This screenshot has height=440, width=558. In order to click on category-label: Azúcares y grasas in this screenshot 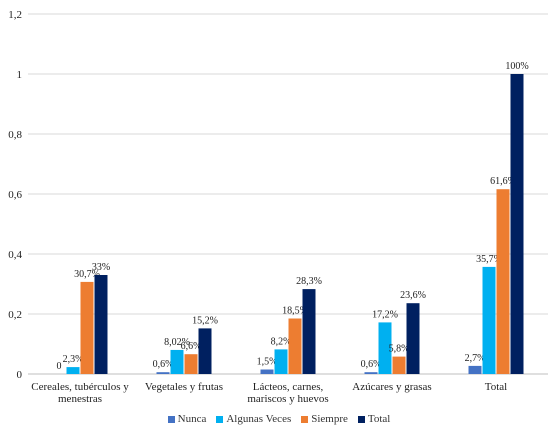, I will do `click(391, 387)`.